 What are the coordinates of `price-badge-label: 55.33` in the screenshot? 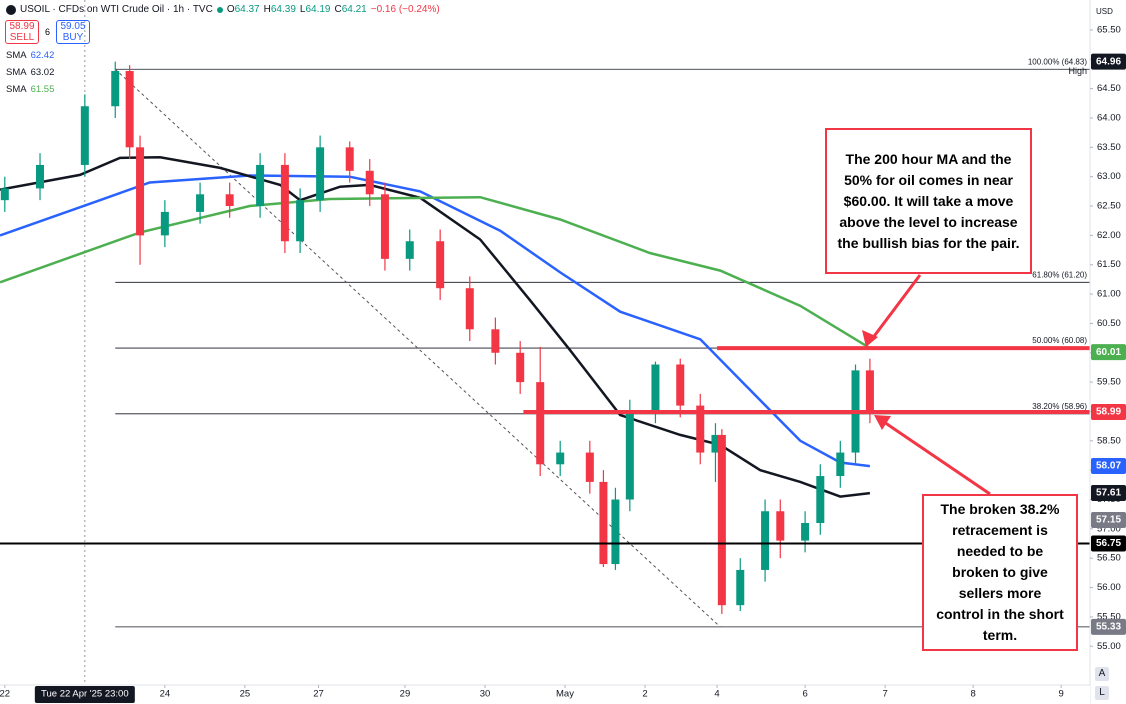 It's located at (1108, 627).